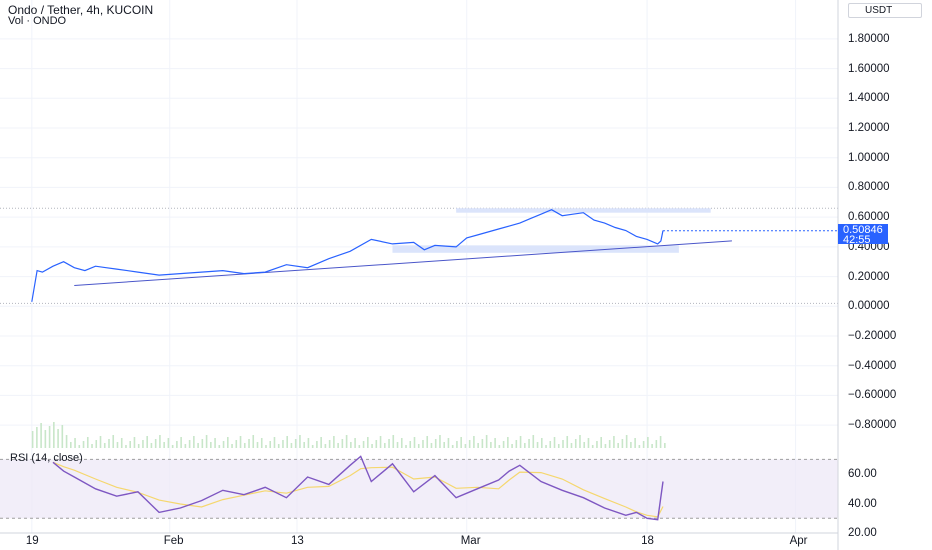 The image size is (932, 550). What do you see at coordinates (470, 541) in the screenshot?
I see `time-tick-label: Mar` at bounding box center [470, 541].